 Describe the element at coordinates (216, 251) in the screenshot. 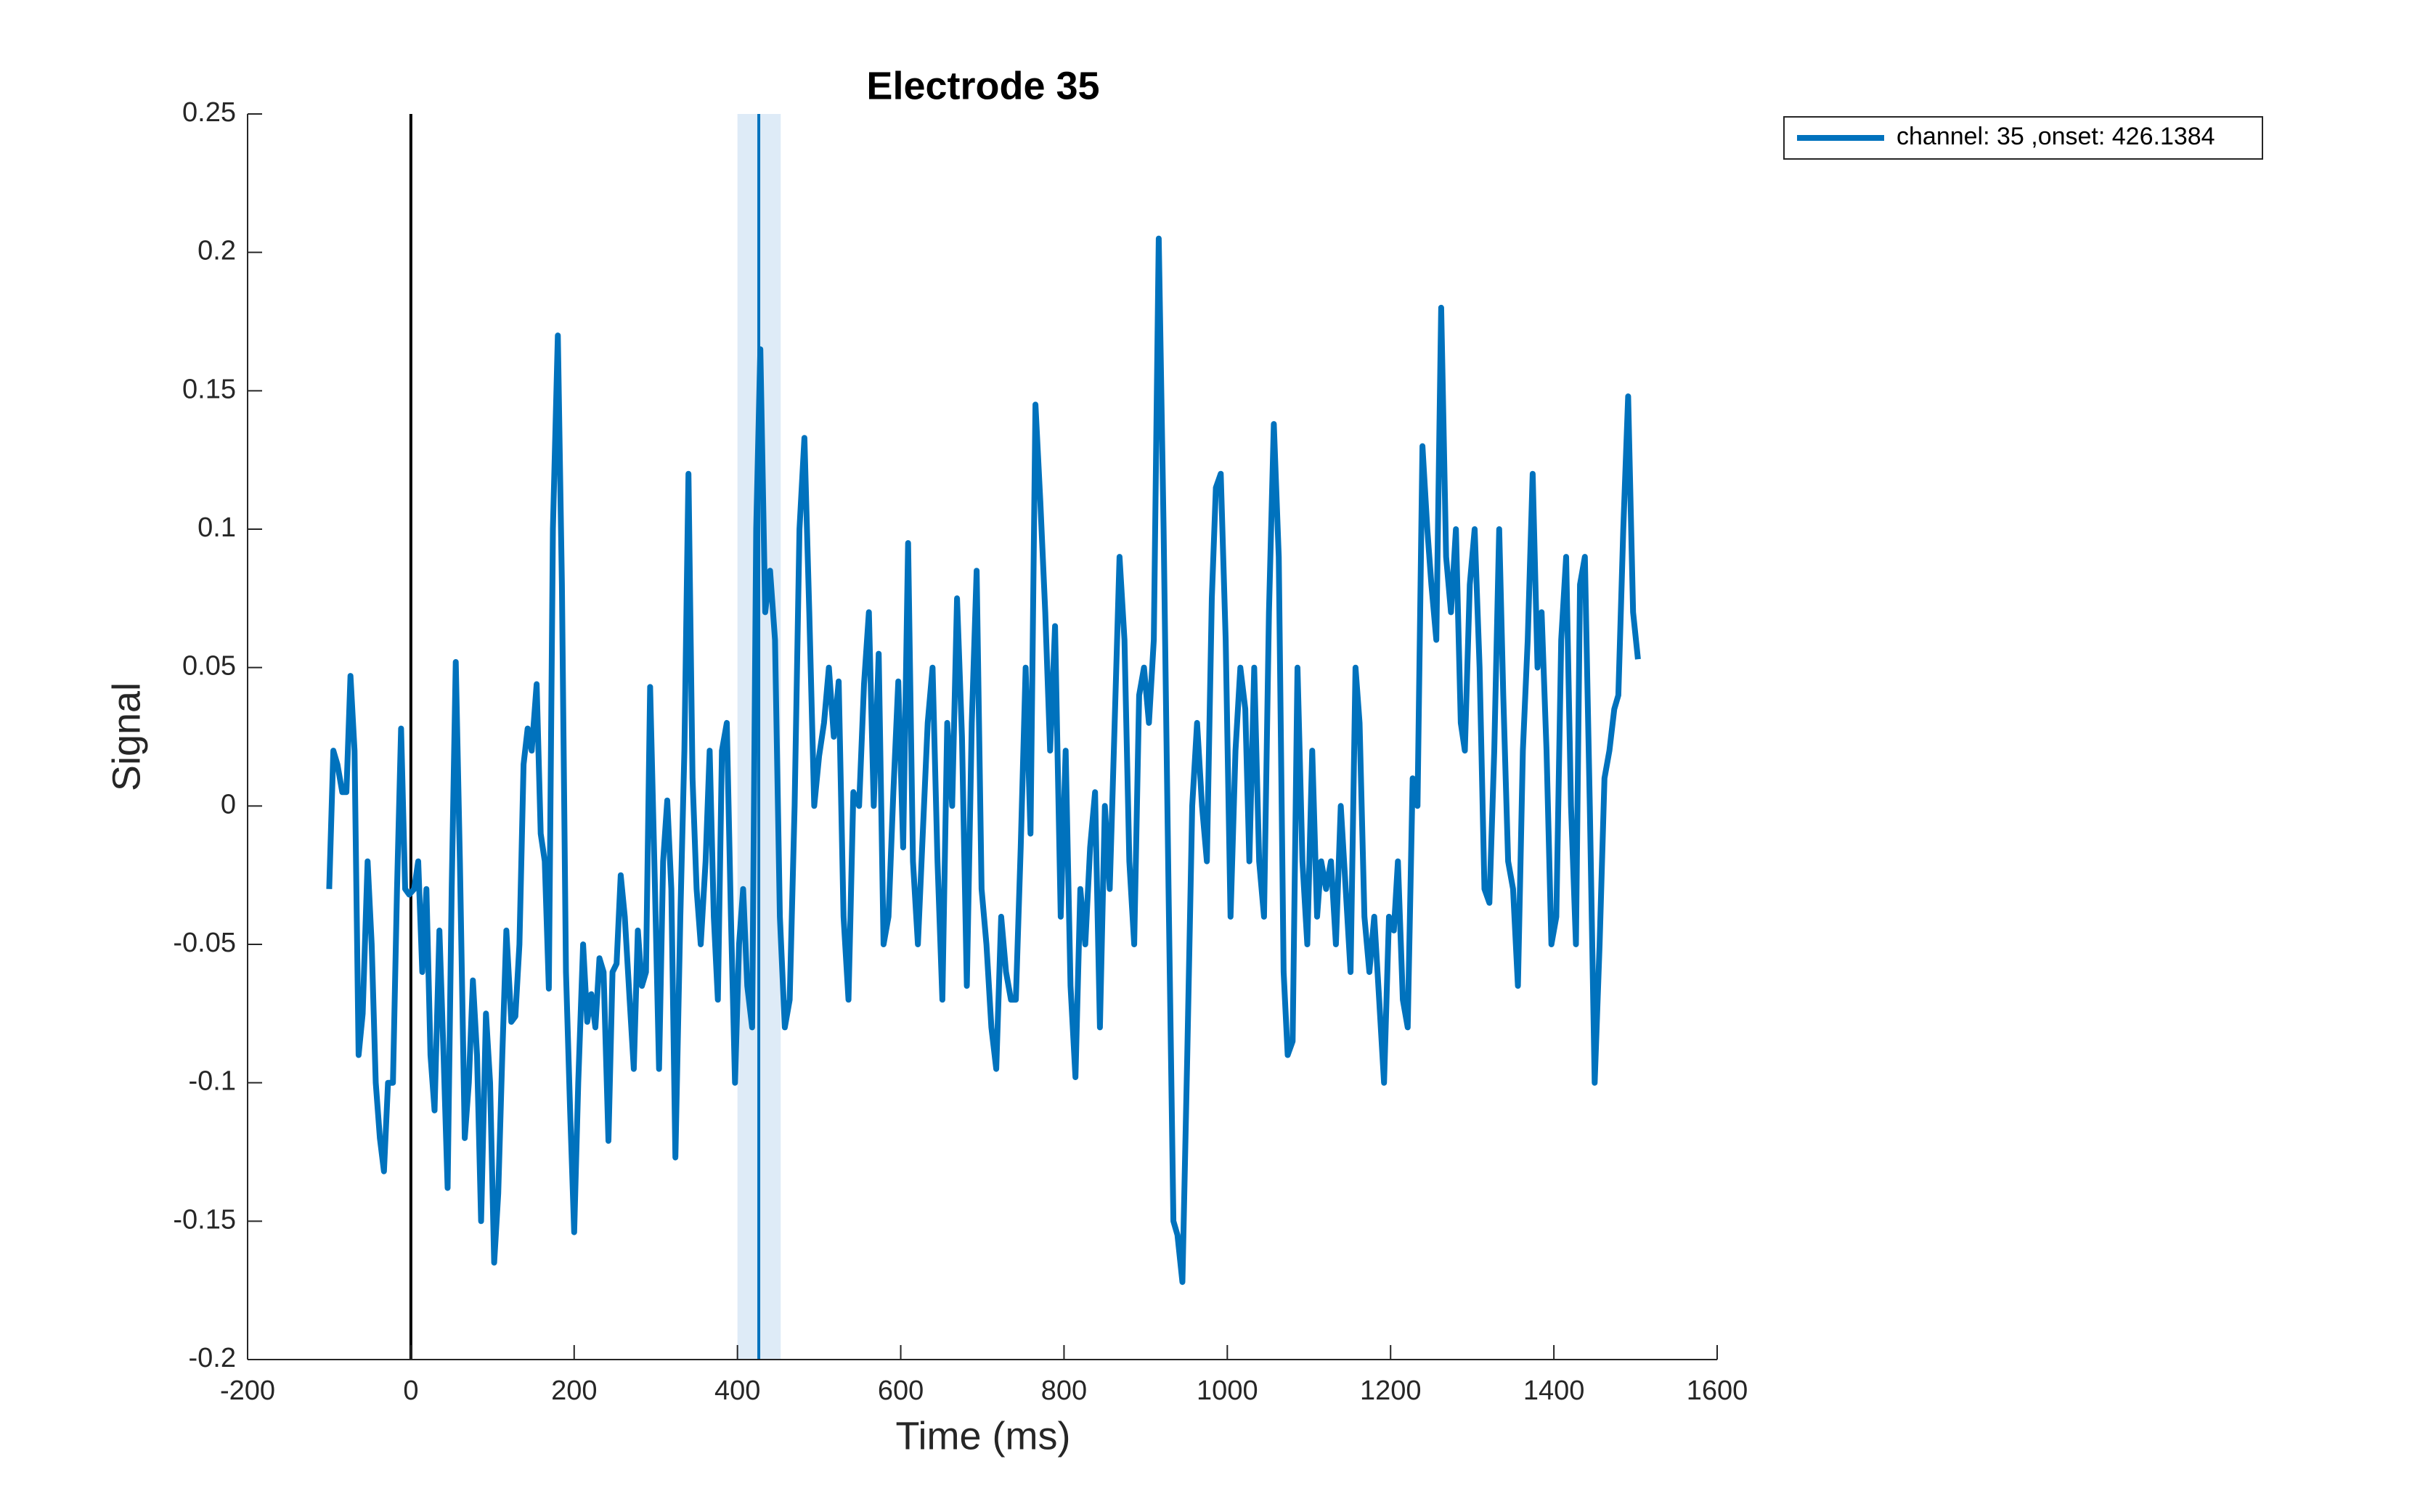

I see `y-tick-label: 0.2` at that location.